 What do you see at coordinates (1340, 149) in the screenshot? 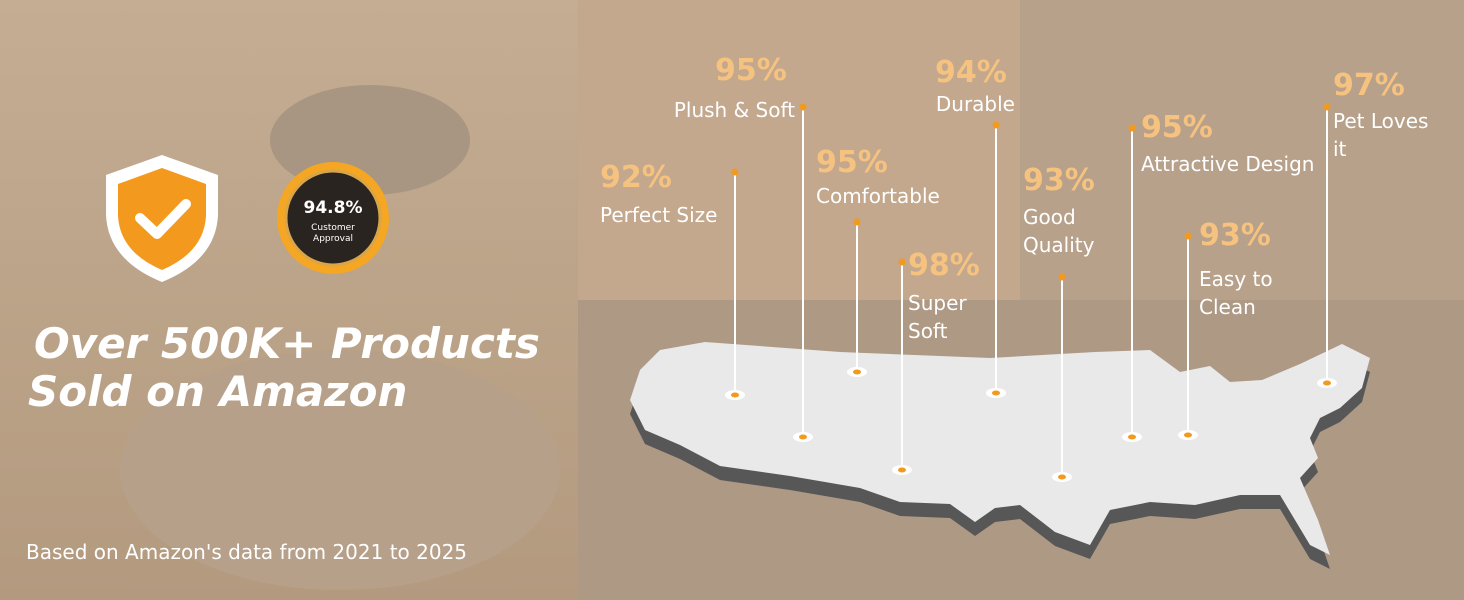
I see `stat-label: it` at bounding box center [1340, 149].